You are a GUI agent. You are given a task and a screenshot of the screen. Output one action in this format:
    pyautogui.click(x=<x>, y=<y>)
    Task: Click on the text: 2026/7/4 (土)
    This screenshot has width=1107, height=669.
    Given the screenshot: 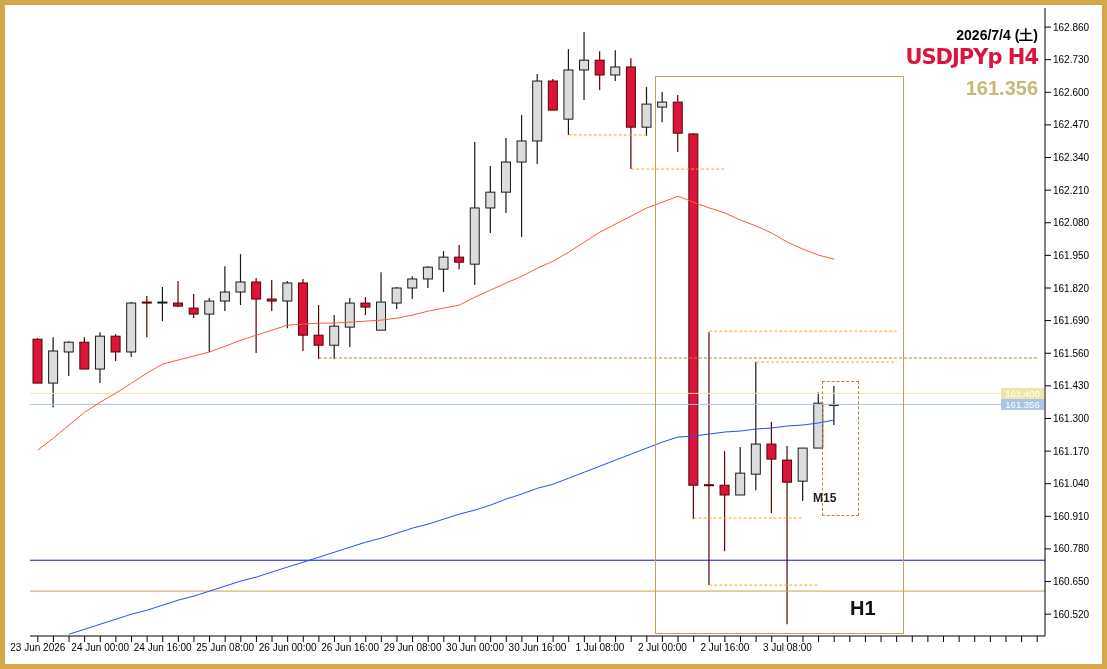 What is the action you would take?
    pyautogui.click(x=997, y=35)
    